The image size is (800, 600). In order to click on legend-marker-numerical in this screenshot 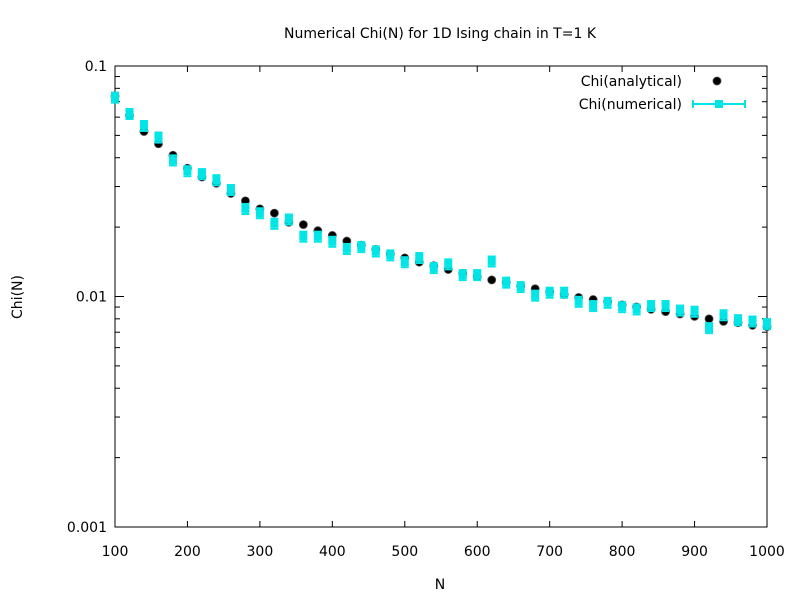, I will do `click(719, 104)`.